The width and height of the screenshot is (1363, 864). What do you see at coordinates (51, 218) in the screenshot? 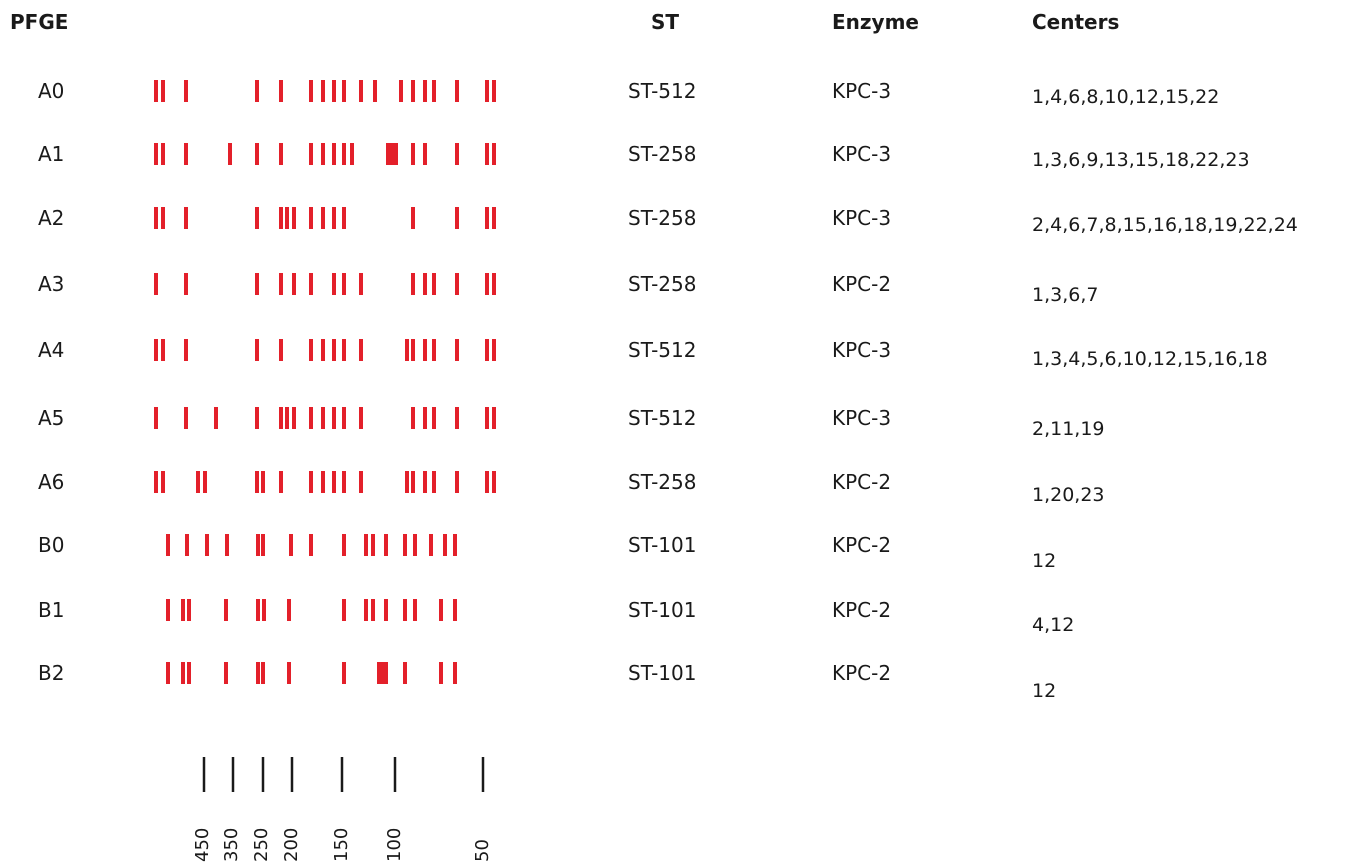
I see `isolate-name: A2` at bounding box center [51, 218].